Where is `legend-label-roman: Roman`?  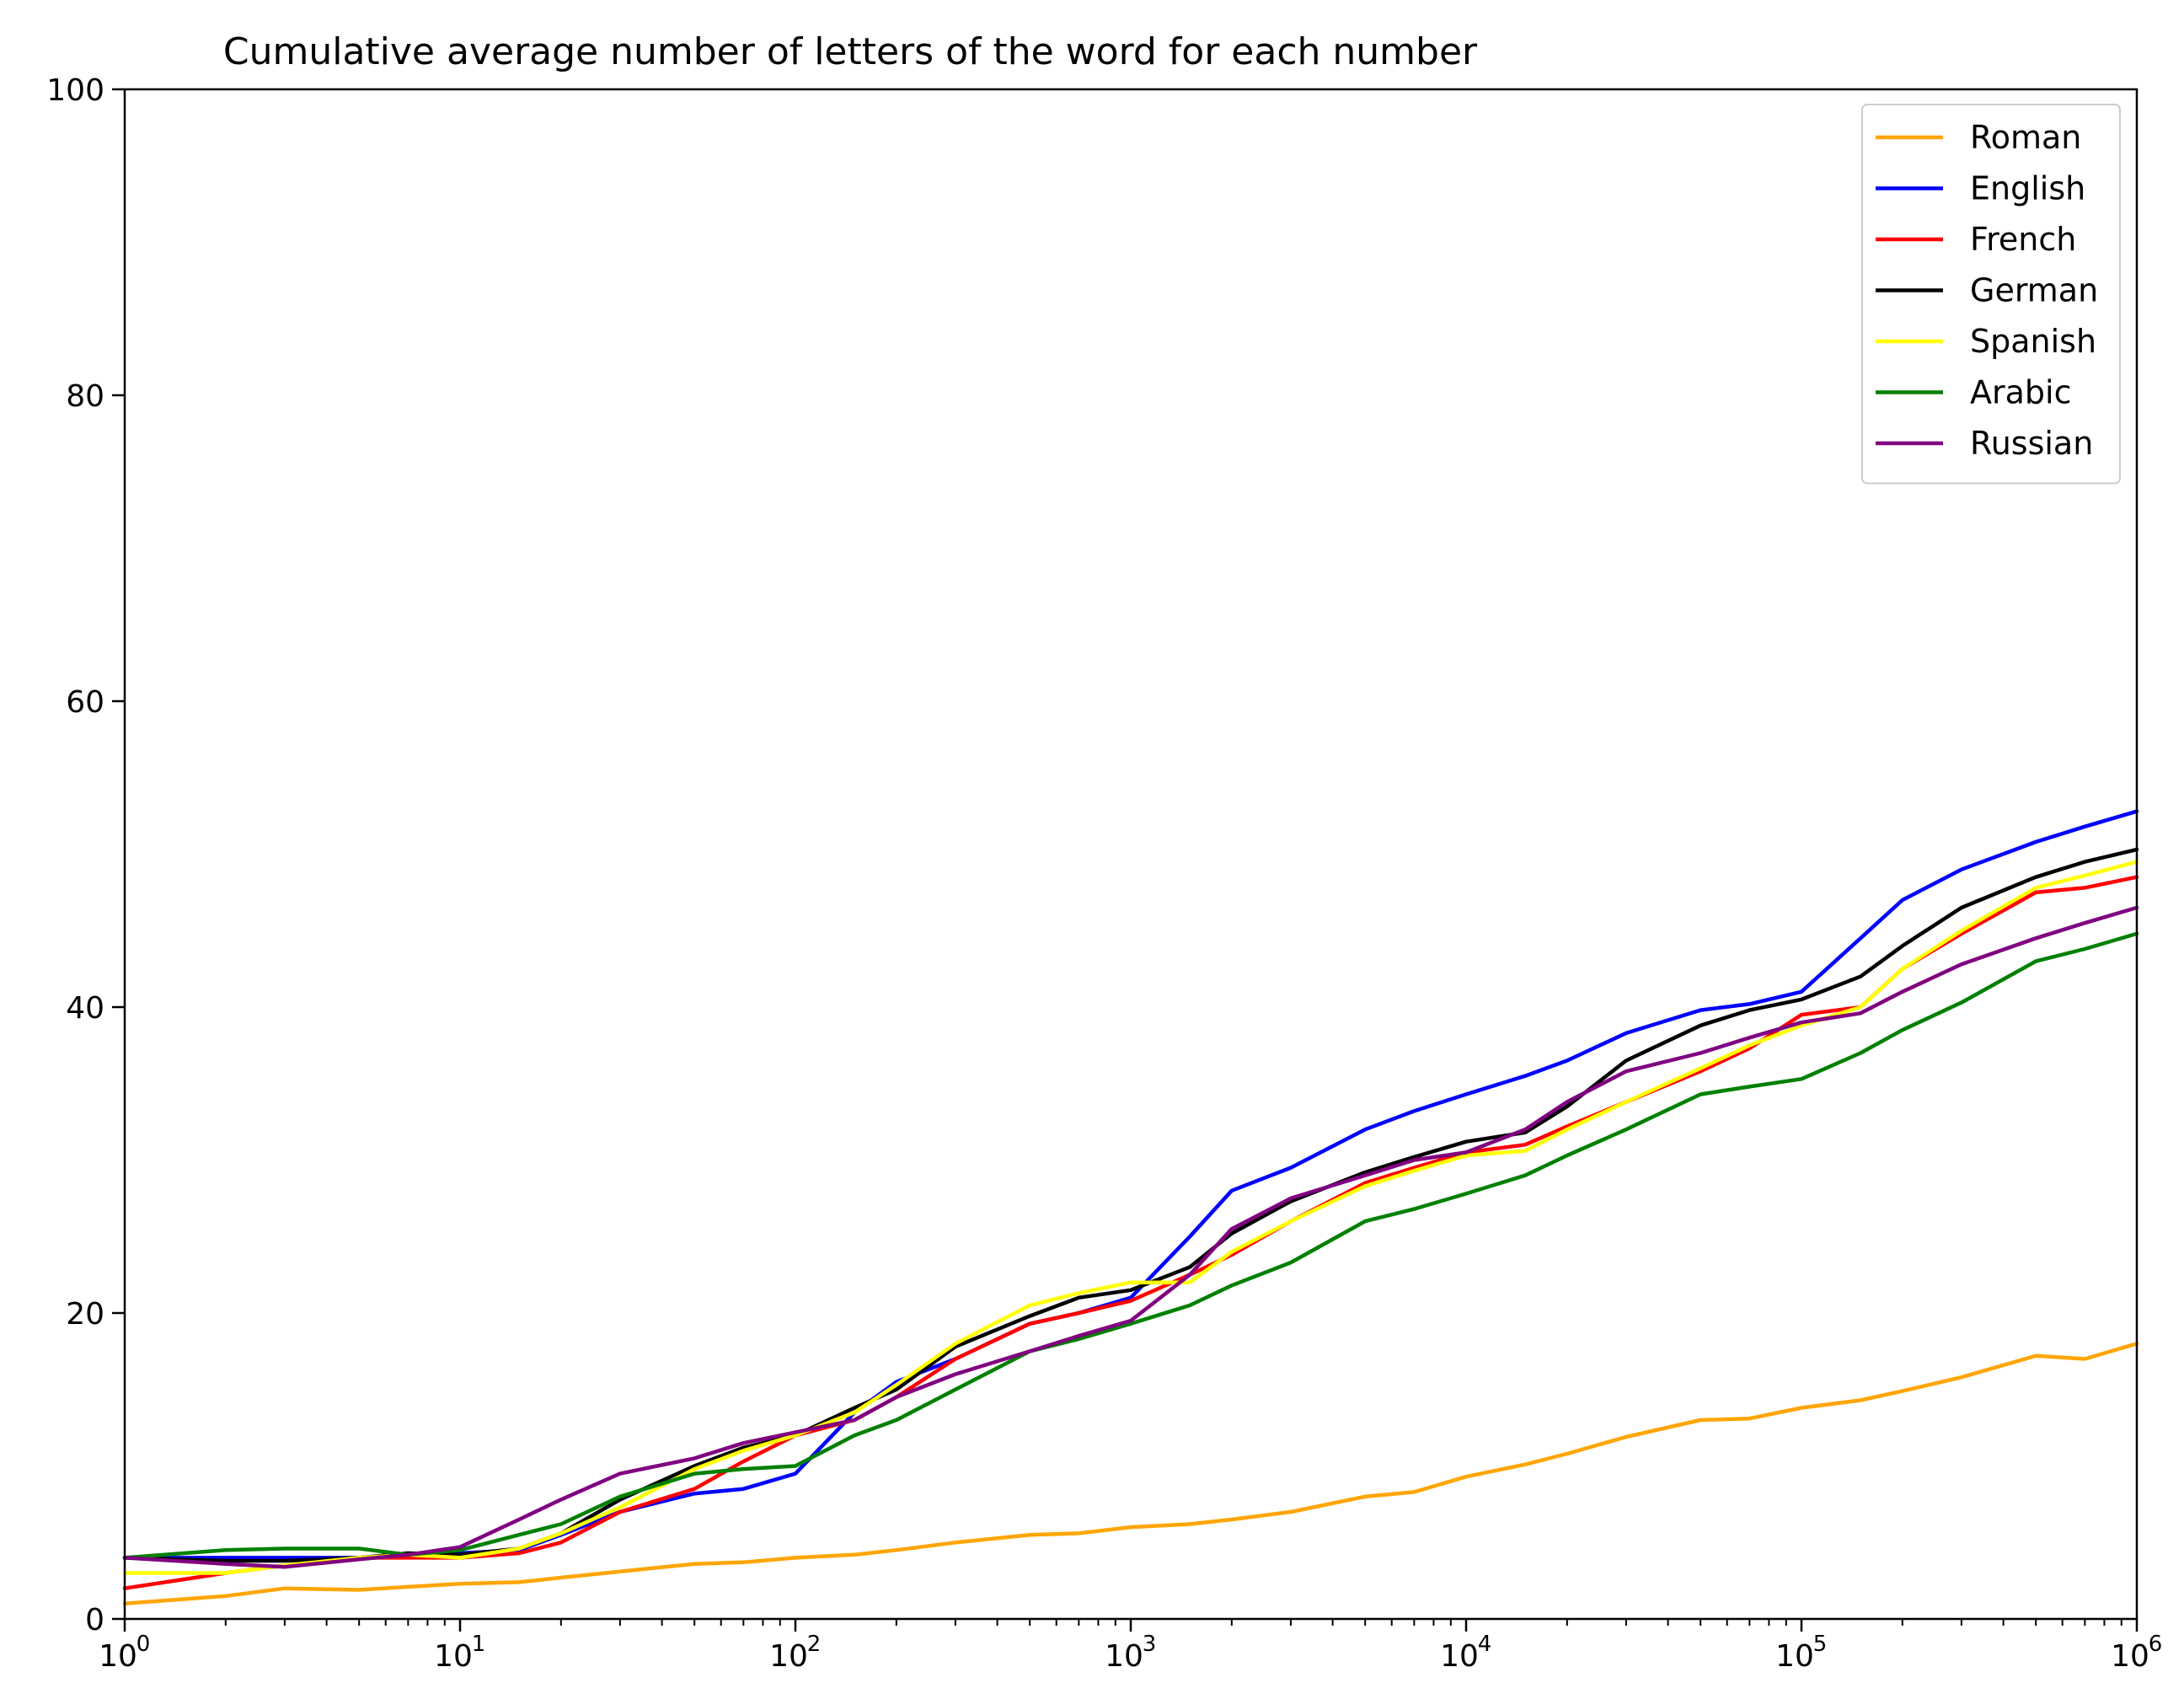
legend-label-roman: Roman is located at coordinates (2025, 138).